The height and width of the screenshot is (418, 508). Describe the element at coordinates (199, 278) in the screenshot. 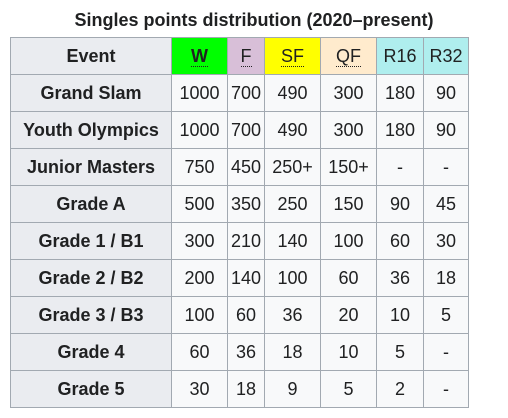

I see `points-cell: 200` at that location.